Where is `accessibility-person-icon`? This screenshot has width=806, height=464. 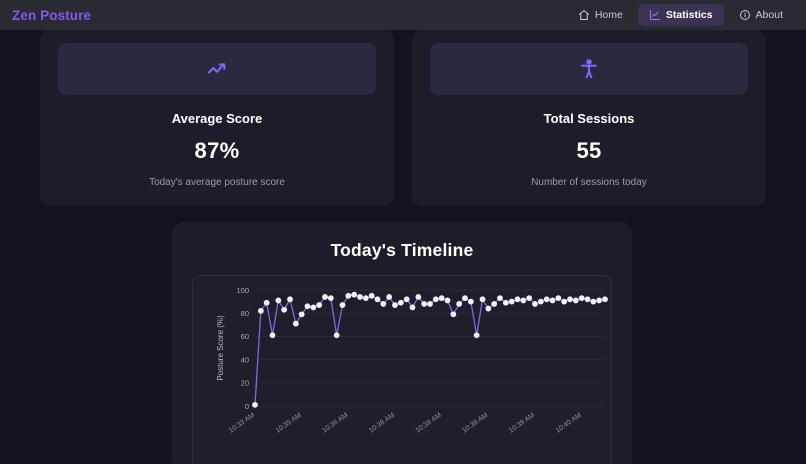
accessibility-person-icon is located at coordinates (589, 69).